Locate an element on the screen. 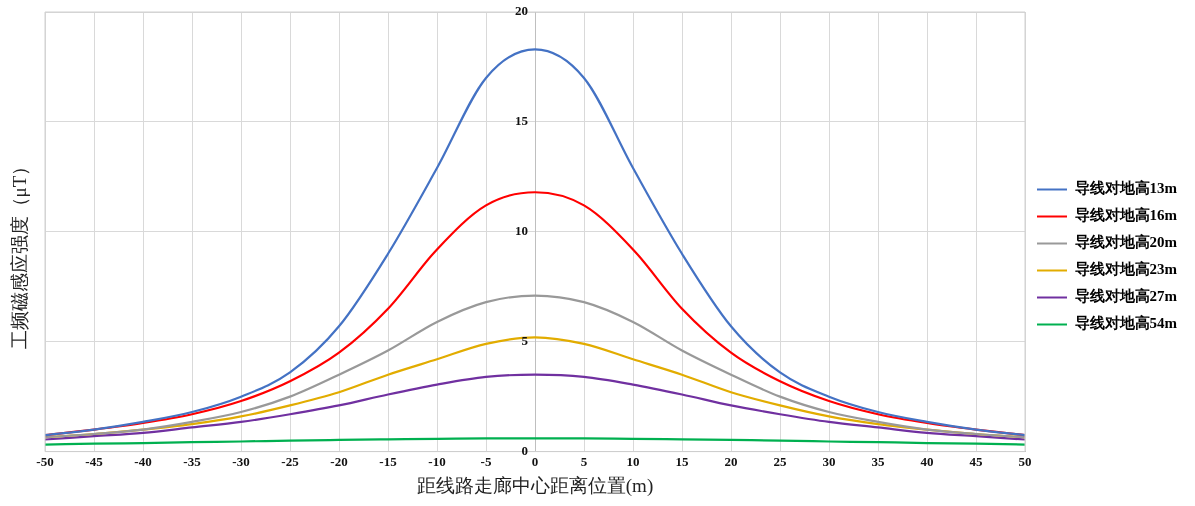 The image size is (1195, 506). x-tick-label: -30 is located at coordinates (241, 461).